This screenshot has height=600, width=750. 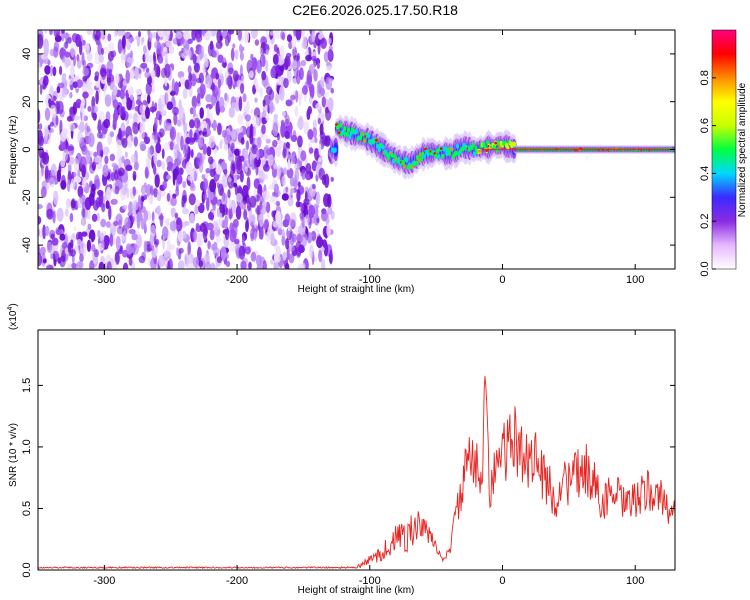 What do you see at coordinates (104, 280) in the screenshot?
I see `x-tick-label: -300` at bounding box center [104, 280].